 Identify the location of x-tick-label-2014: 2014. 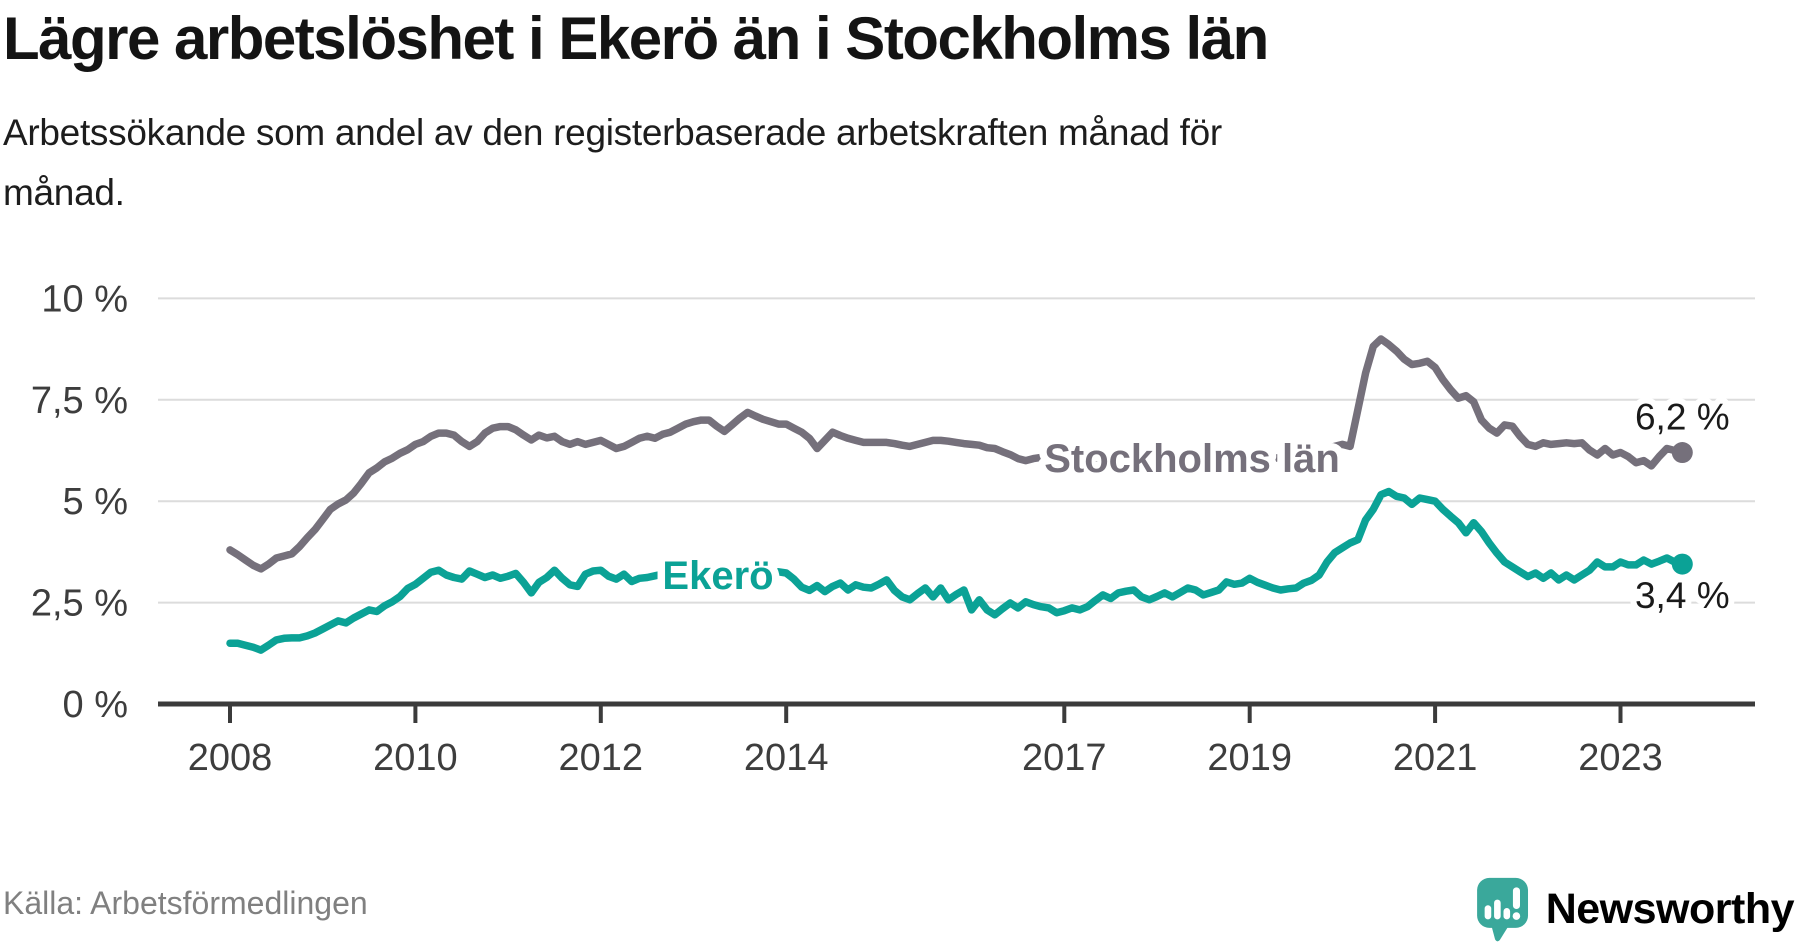
(786, 758).